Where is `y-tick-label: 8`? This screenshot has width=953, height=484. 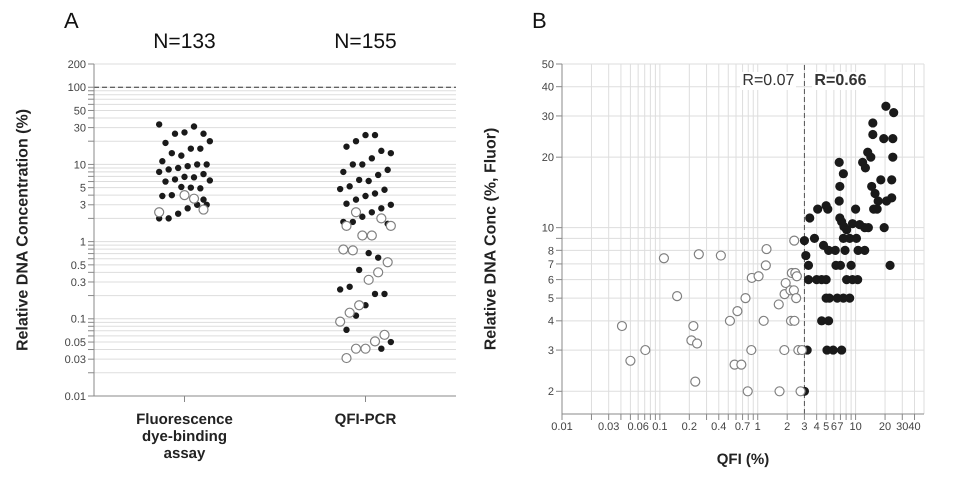
y-tick-label: 8 is located at coordinates (551, 251).